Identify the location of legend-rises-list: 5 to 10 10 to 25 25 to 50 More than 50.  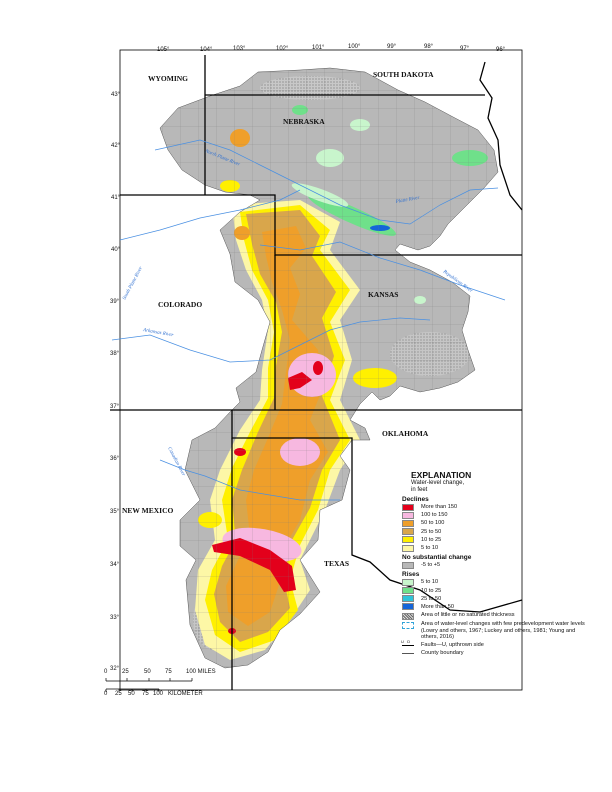
(502, 594).